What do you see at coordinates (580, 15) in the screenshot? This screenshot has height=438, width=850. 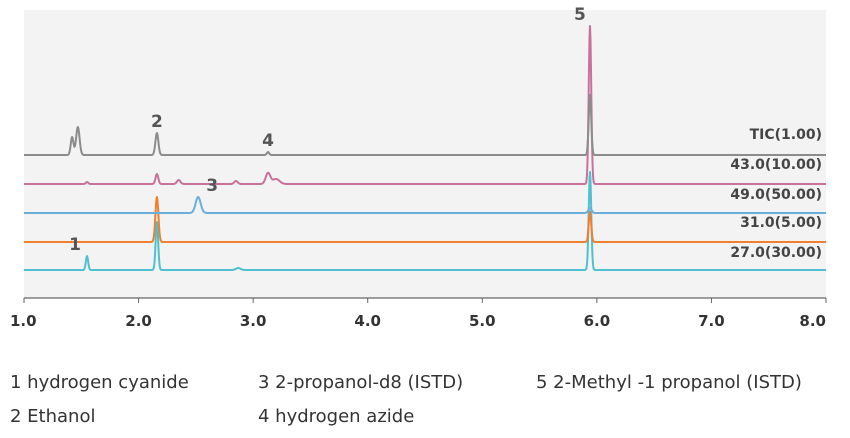 I see `peak-label-5: 5` at bounding box center [580, 15].